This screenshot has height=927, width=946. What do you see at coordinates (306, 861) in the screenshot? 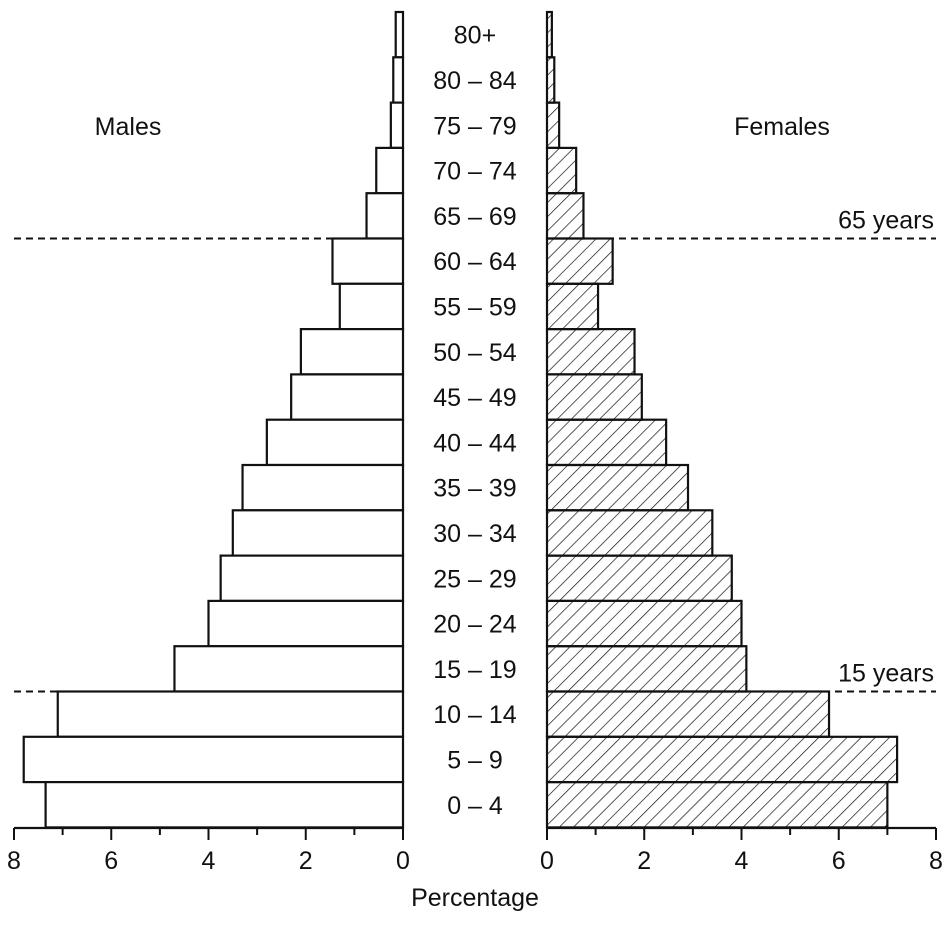
I see `x-tick-label-4: 2` at bounding box center [306, 861].